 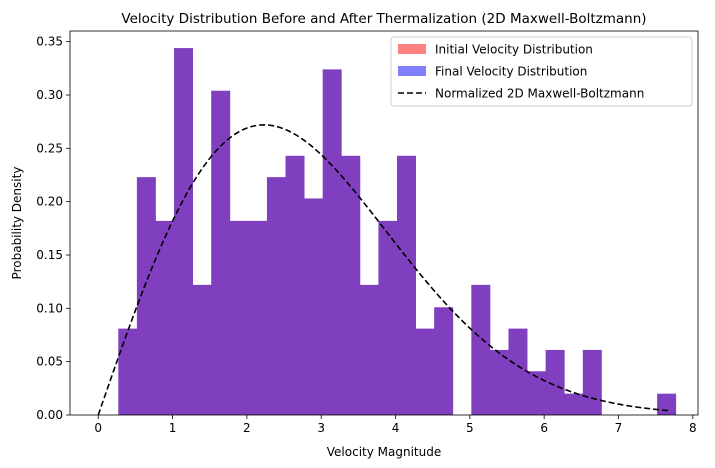 I want to click on legend-box, so click(x=541, y=71).